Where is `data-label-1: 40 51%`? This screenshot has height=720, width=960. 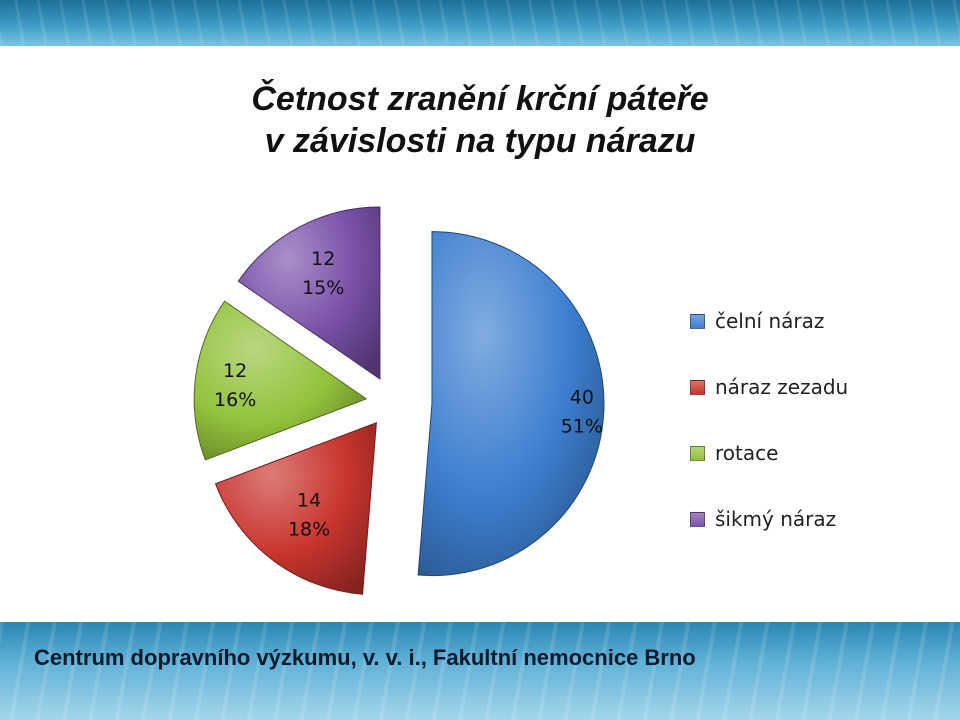 data-label-1: 40 51% is located at coordinates (582, 412).